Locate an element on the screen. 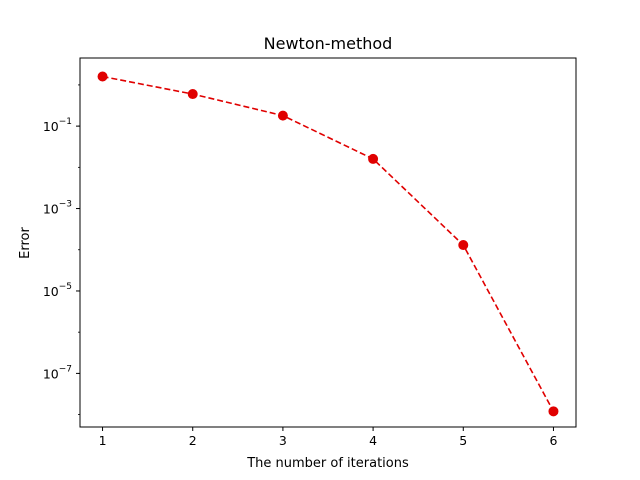 The height and width of the screenshot is (480, 640). x-axis-label: The number of iterations is located at coordinates (327, 463).